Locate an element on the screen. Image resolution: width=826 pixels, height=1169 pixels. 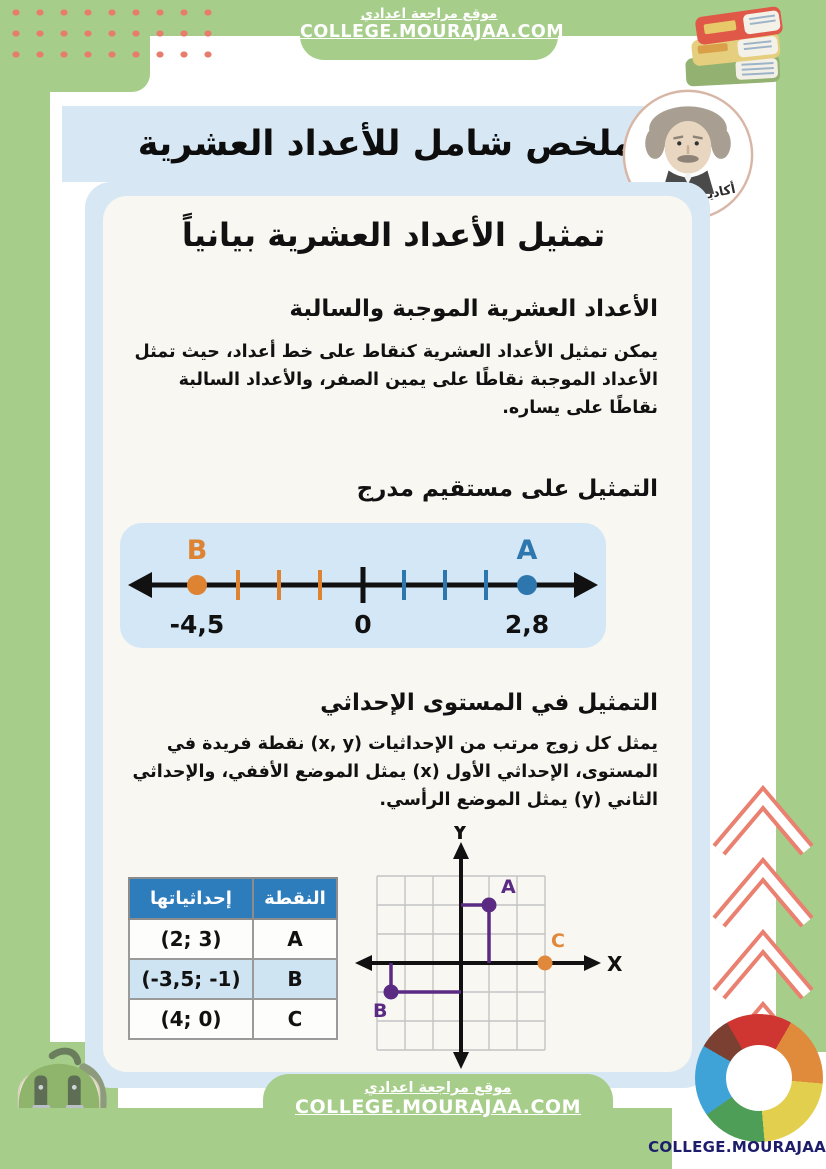
section-heading-positives-negatives: الأعداد العشرية الموجبة والسالبة is located at coordinates (473, 309).